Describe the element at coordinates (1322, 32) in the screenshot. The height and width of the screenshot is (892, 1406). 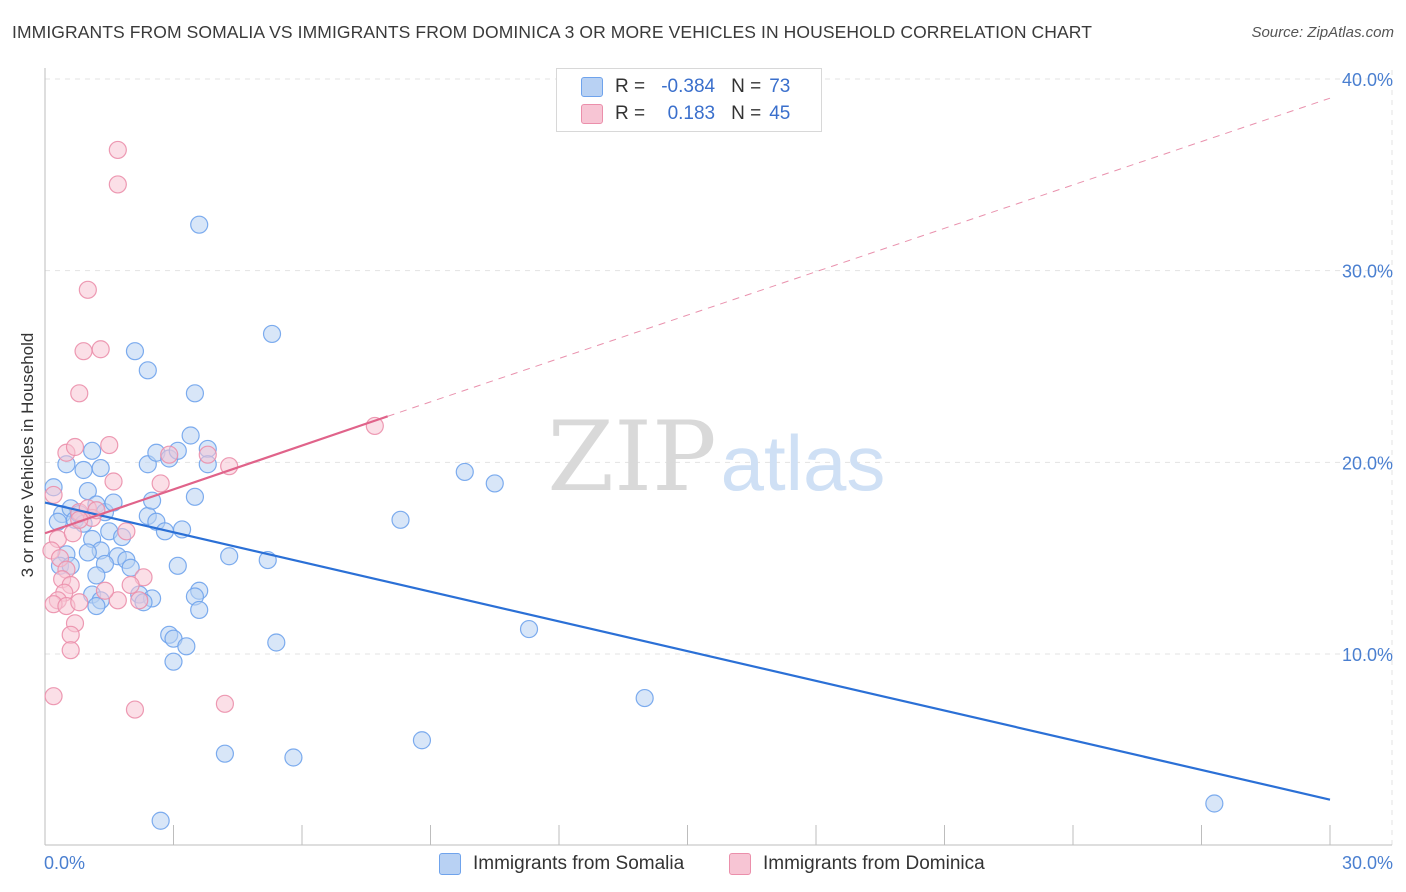
I see `source-label: Source: ZipAtlas.com` at that location.